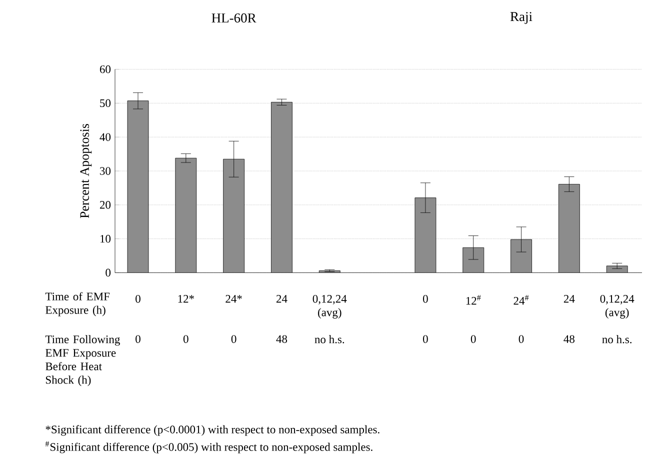 The width and height of the screenshot is (657, 473). Describe the element at coordinates (77, 304) in the screenshot. I see `text: Time of EMF Exposure (h)` at that location.